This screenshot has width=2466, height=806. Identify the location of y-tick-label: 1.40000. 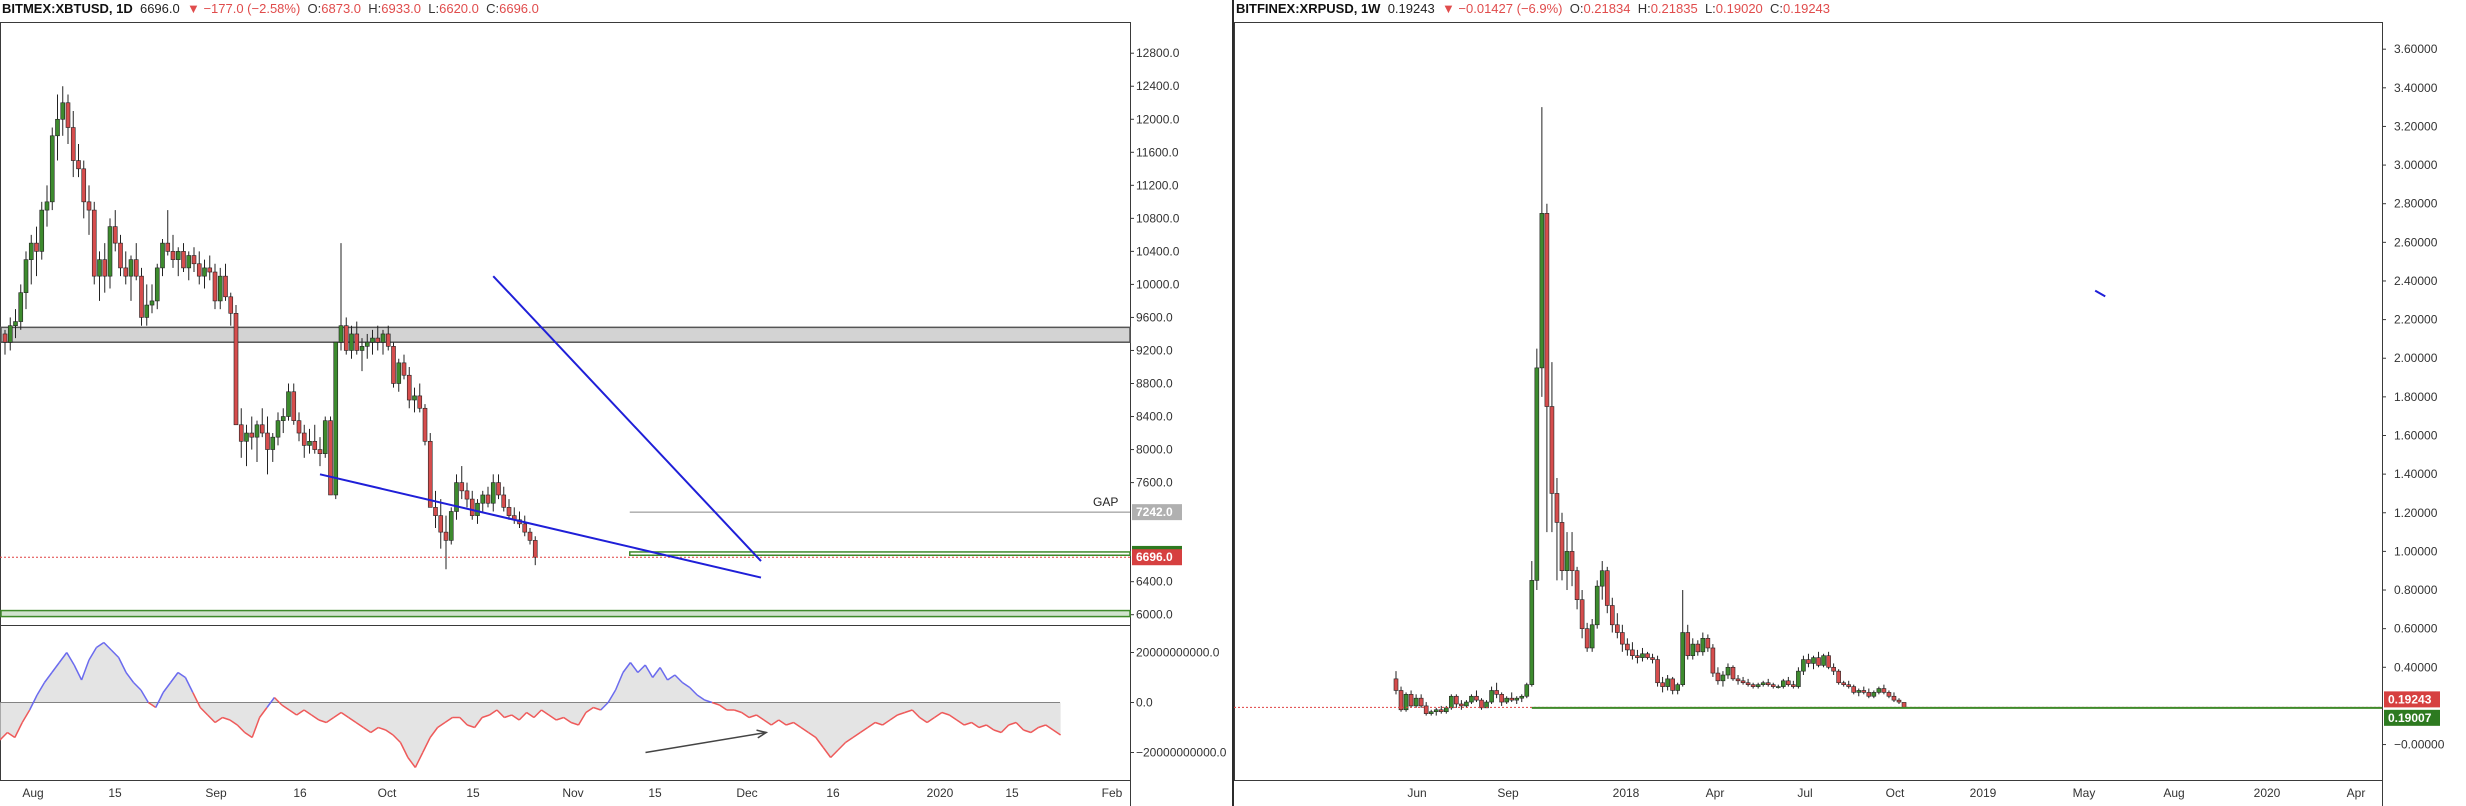
(2416, 474).